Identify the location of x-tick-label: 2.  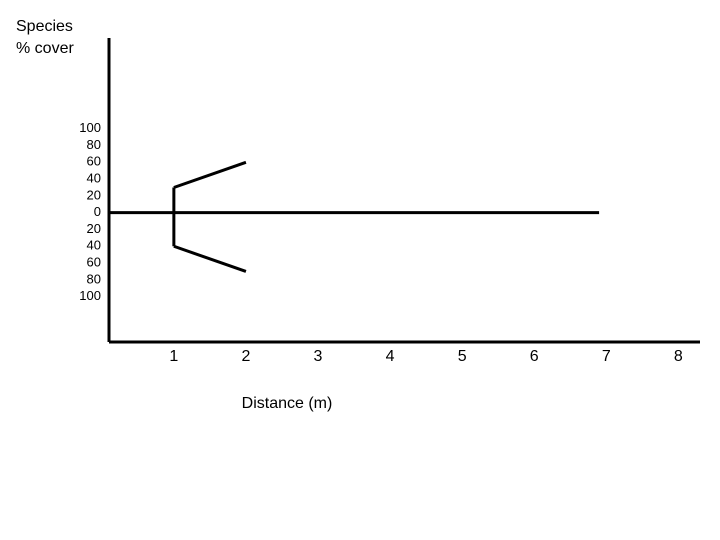
(245, 356).